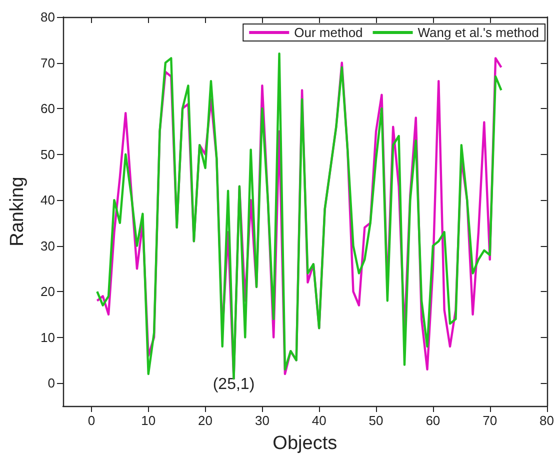 Image resolution: width=557 pixels, height=468 pixels. Describe the element at coordinates (47, 246) in the screenshot. I see `y-tick-label: 30` at that location.